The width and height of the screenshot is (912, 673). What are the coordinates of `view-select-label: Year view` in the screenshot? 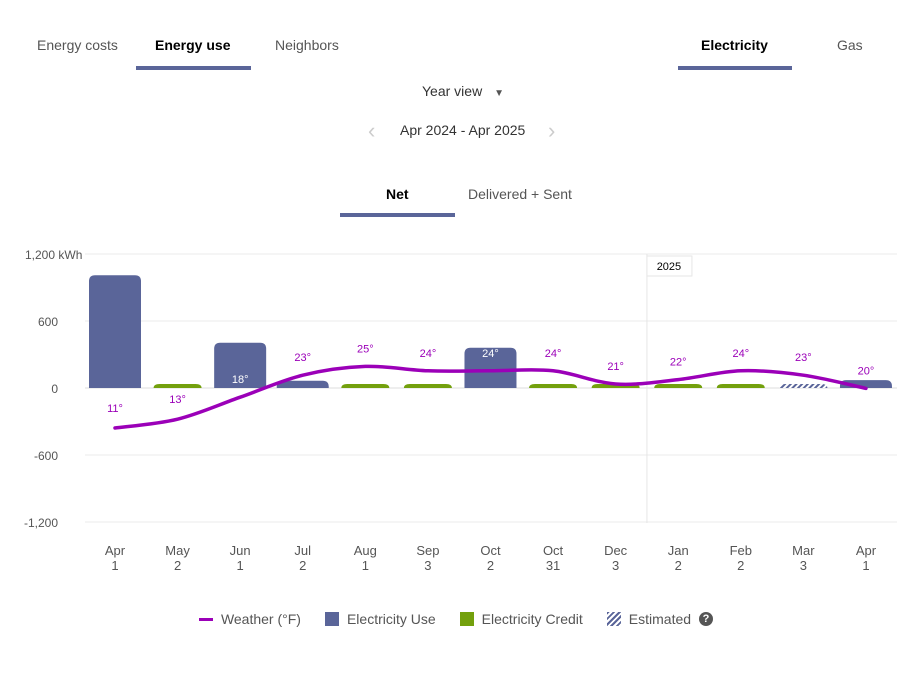 It's located at (452, 91).